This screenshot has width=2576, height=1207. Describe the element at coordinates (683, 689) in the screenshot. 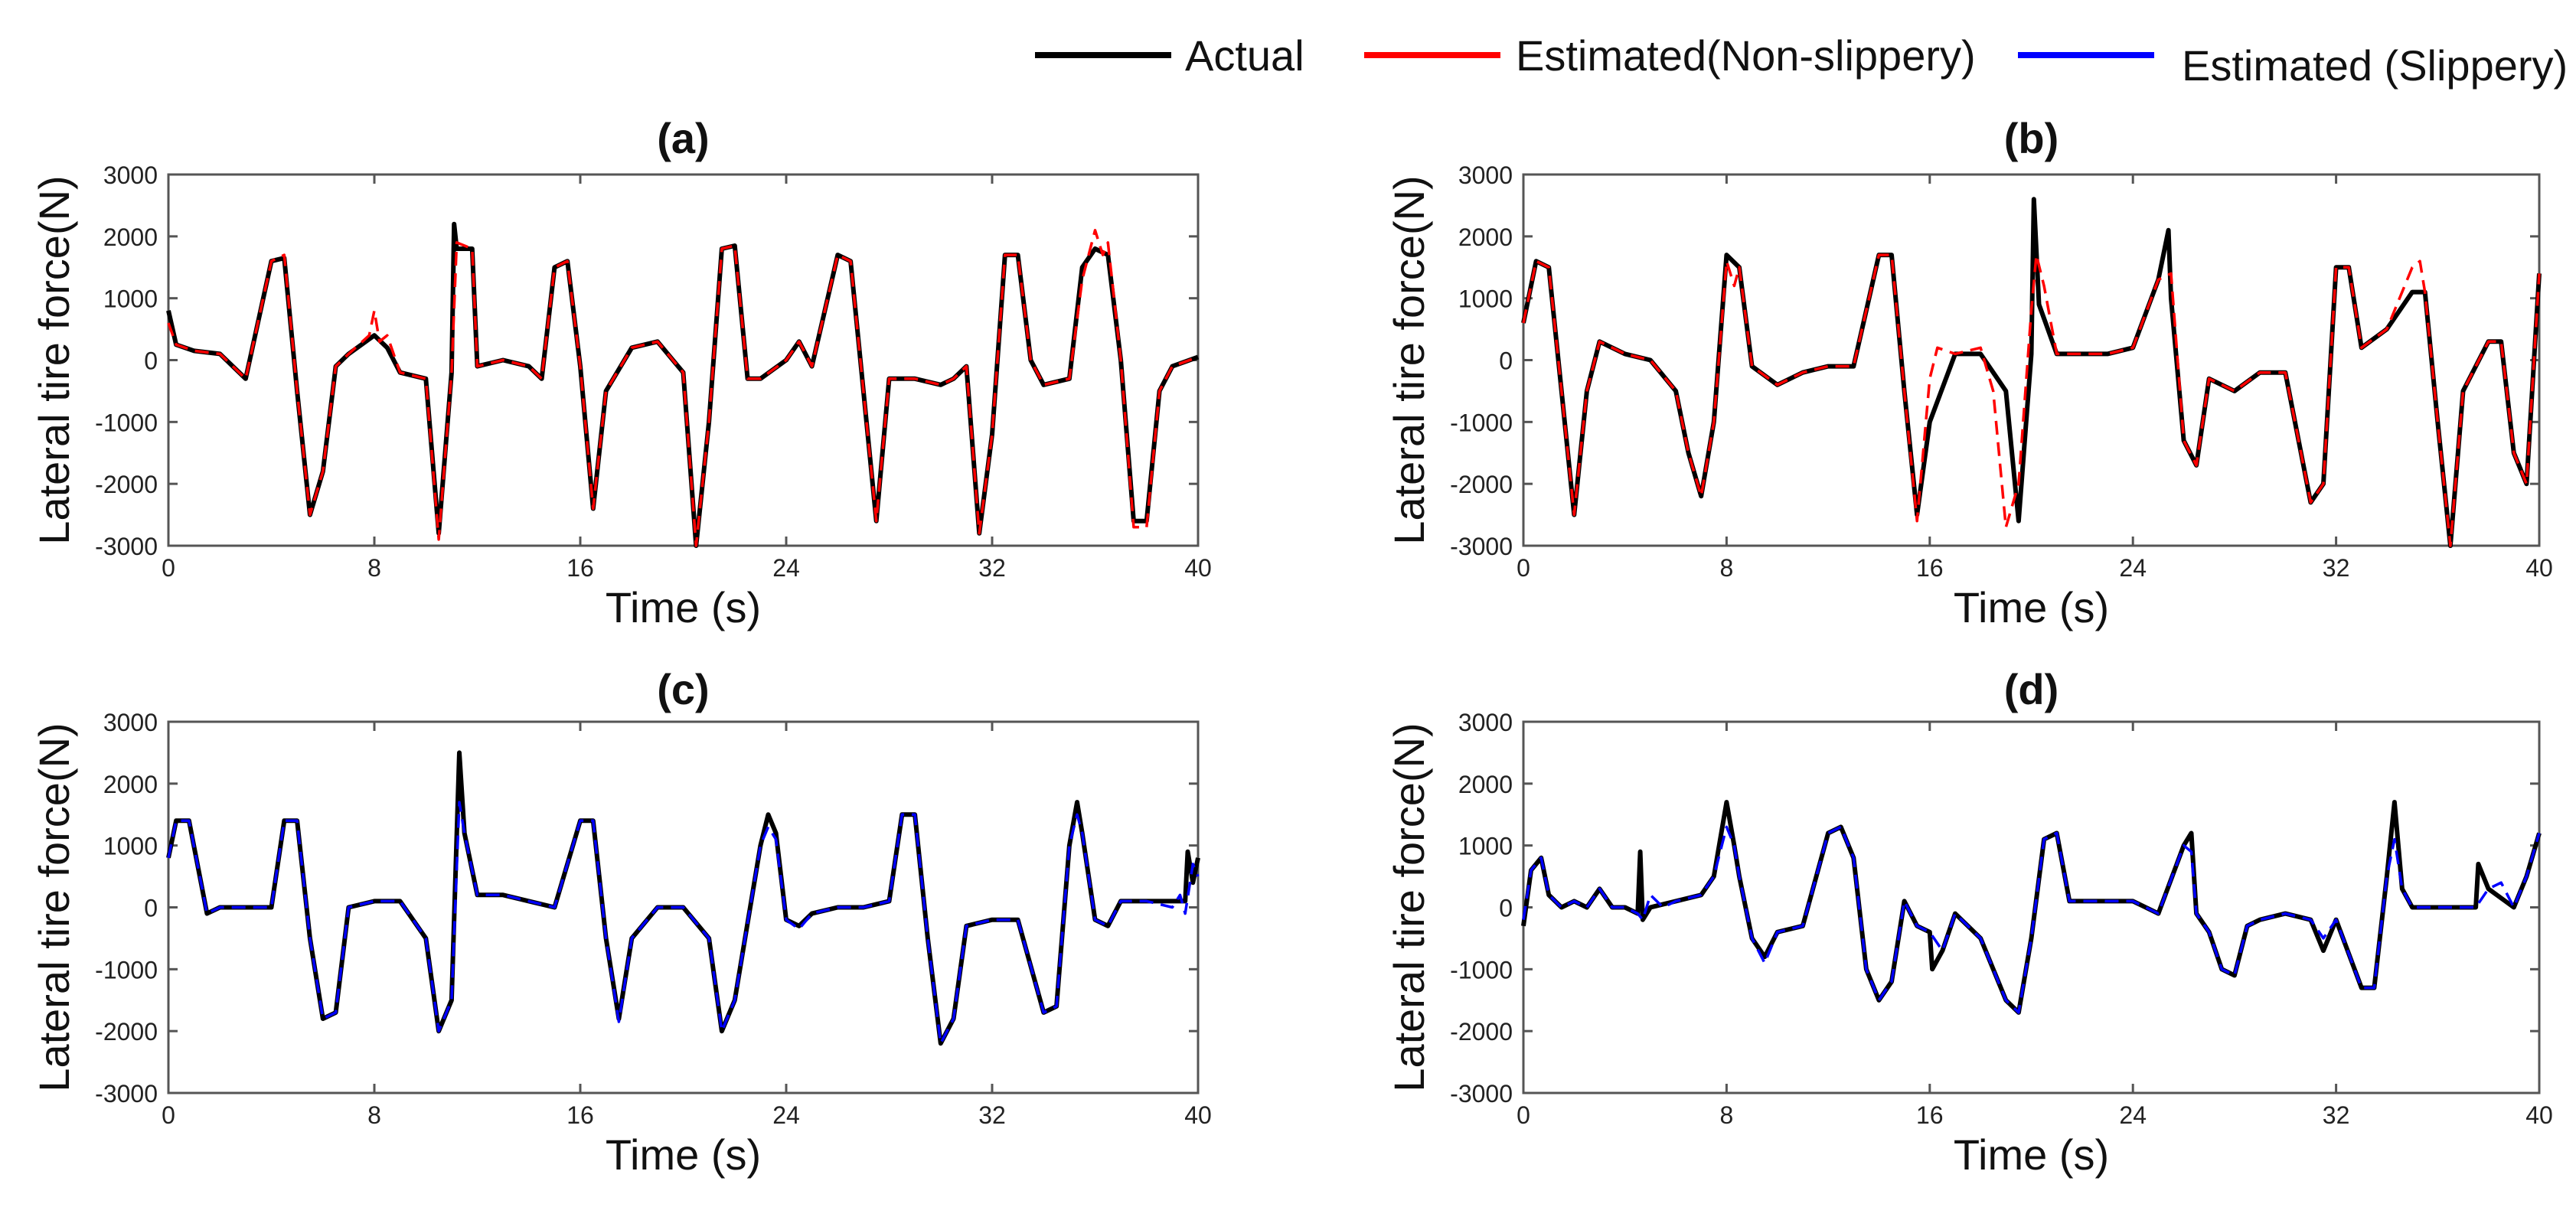

I see `panel-title: (c)` at that location.